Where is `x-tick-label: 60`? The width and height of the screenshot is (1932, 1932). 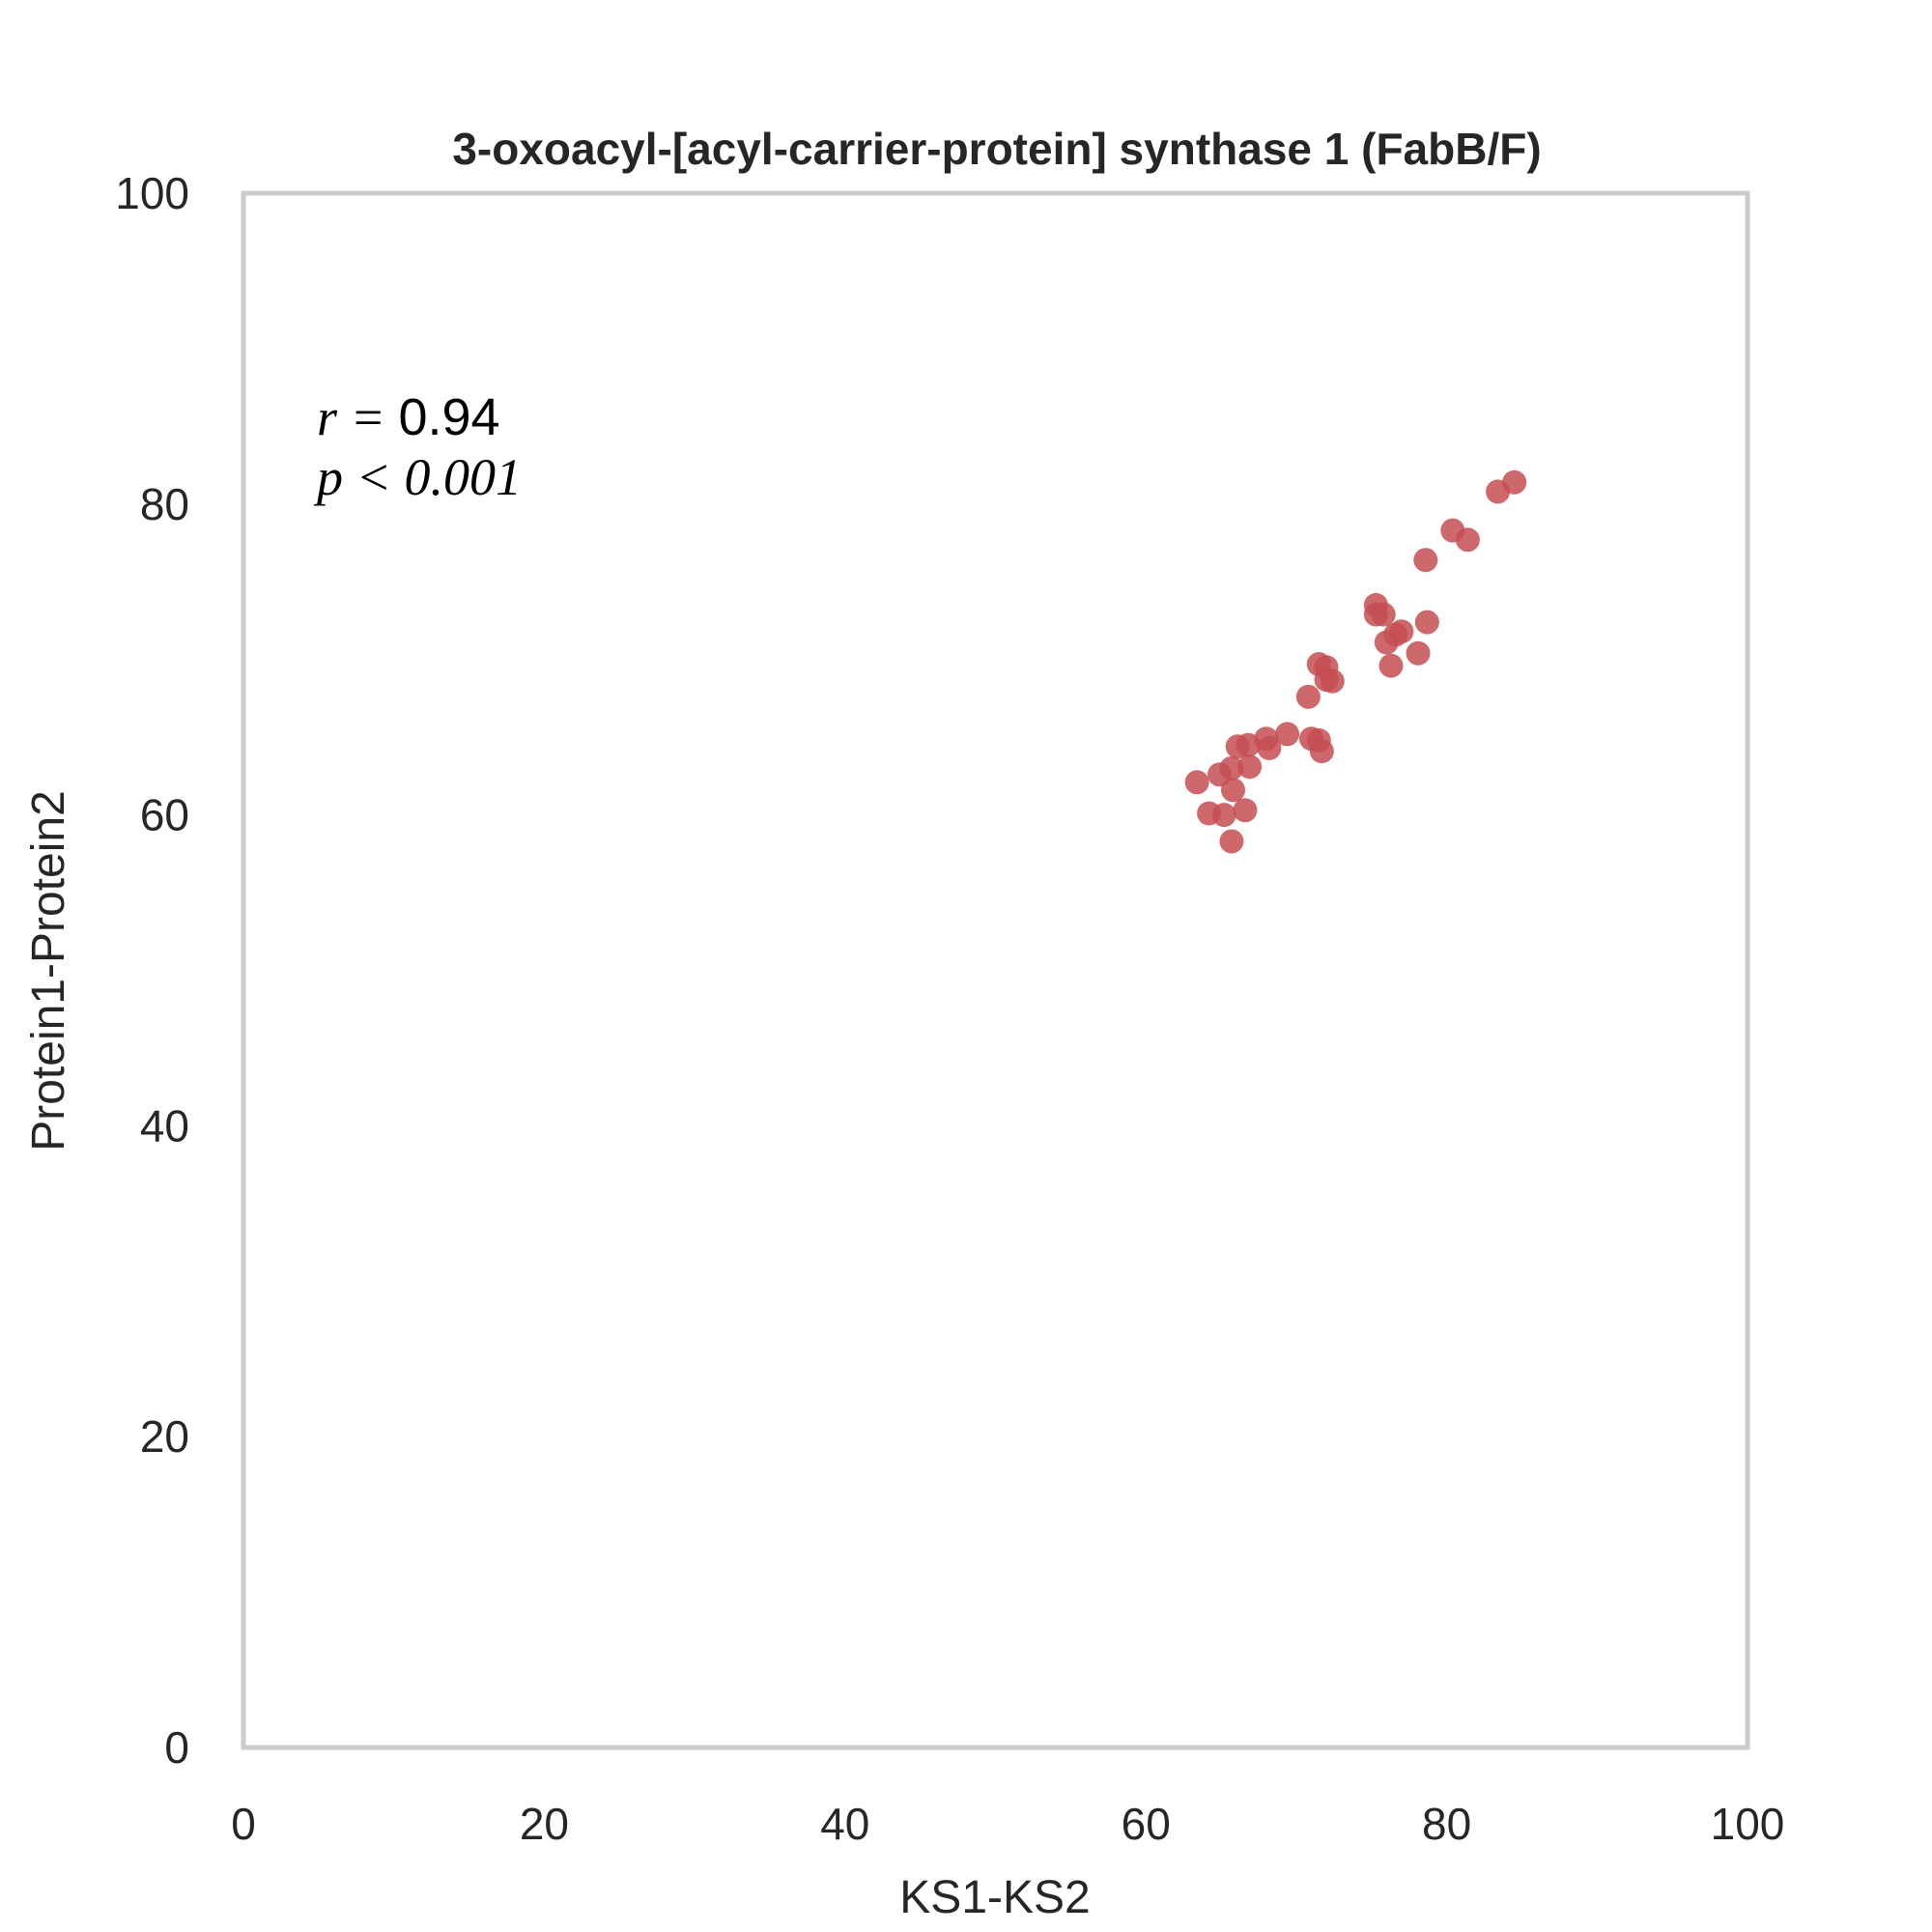
x-tick-label: 60 is located at coordinates (1146, 1824).